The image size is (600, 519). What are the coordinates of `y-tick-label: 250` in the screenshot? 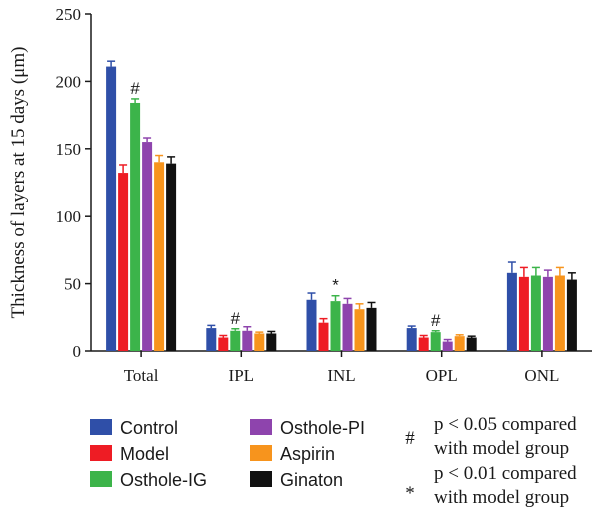 It's located at (69, 14).